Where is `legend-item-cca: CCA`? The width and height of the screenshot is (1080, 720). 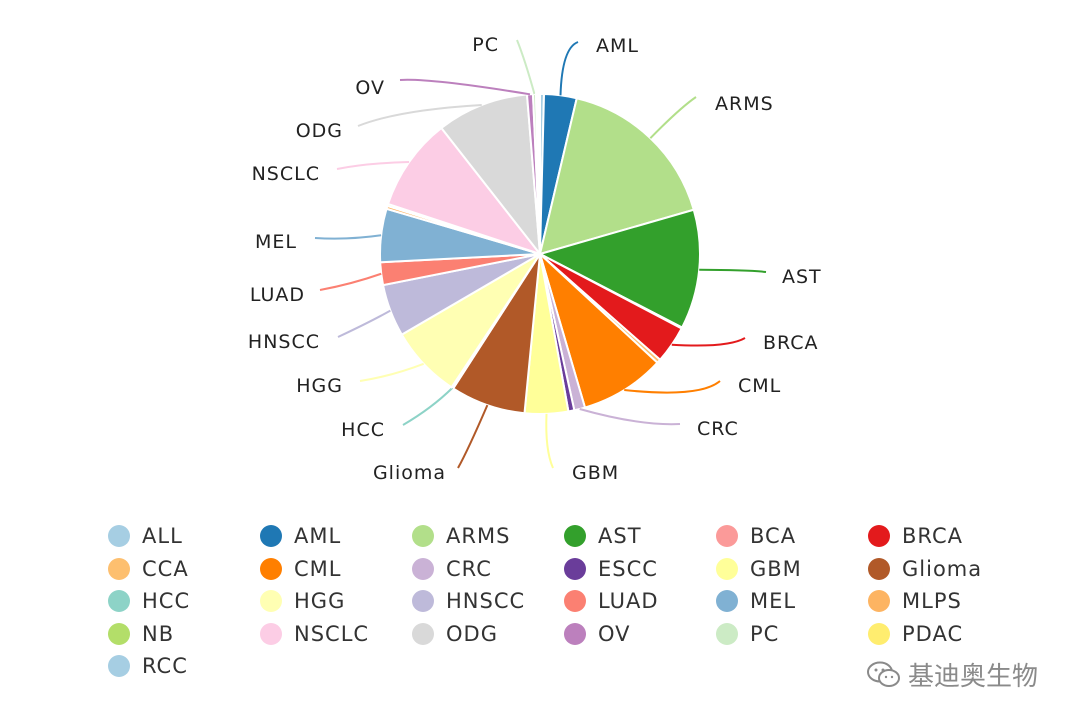
legend-item-cca: CCA is located at coordinates (148, 569).